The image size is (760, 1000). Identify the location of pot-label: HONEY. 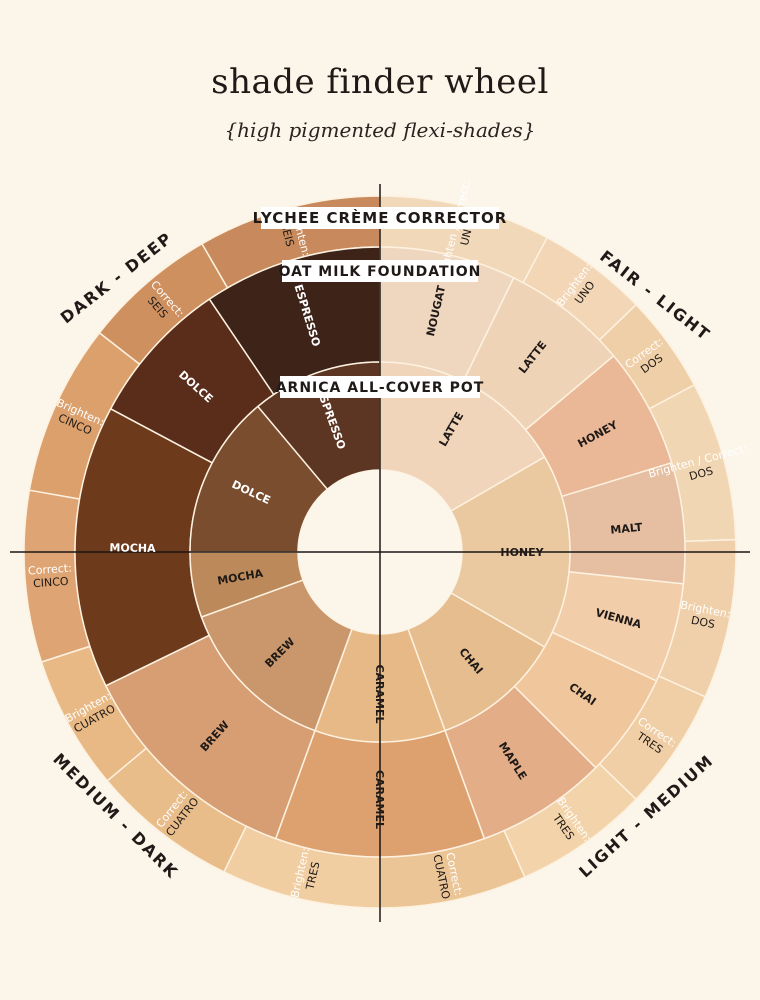
(522, 552).